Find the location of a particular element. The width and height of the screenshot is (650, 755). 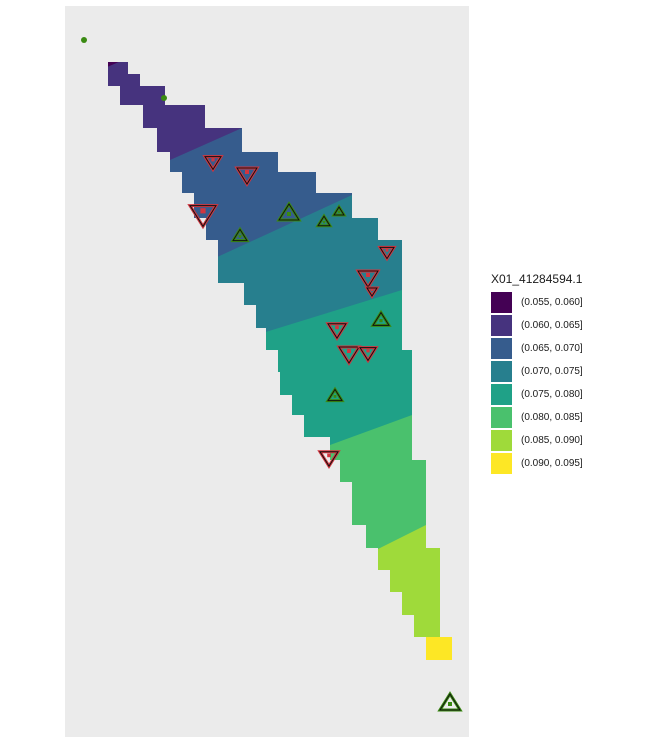

legend-item: (0.065, 0.070] is located at coordinates (537, 348).